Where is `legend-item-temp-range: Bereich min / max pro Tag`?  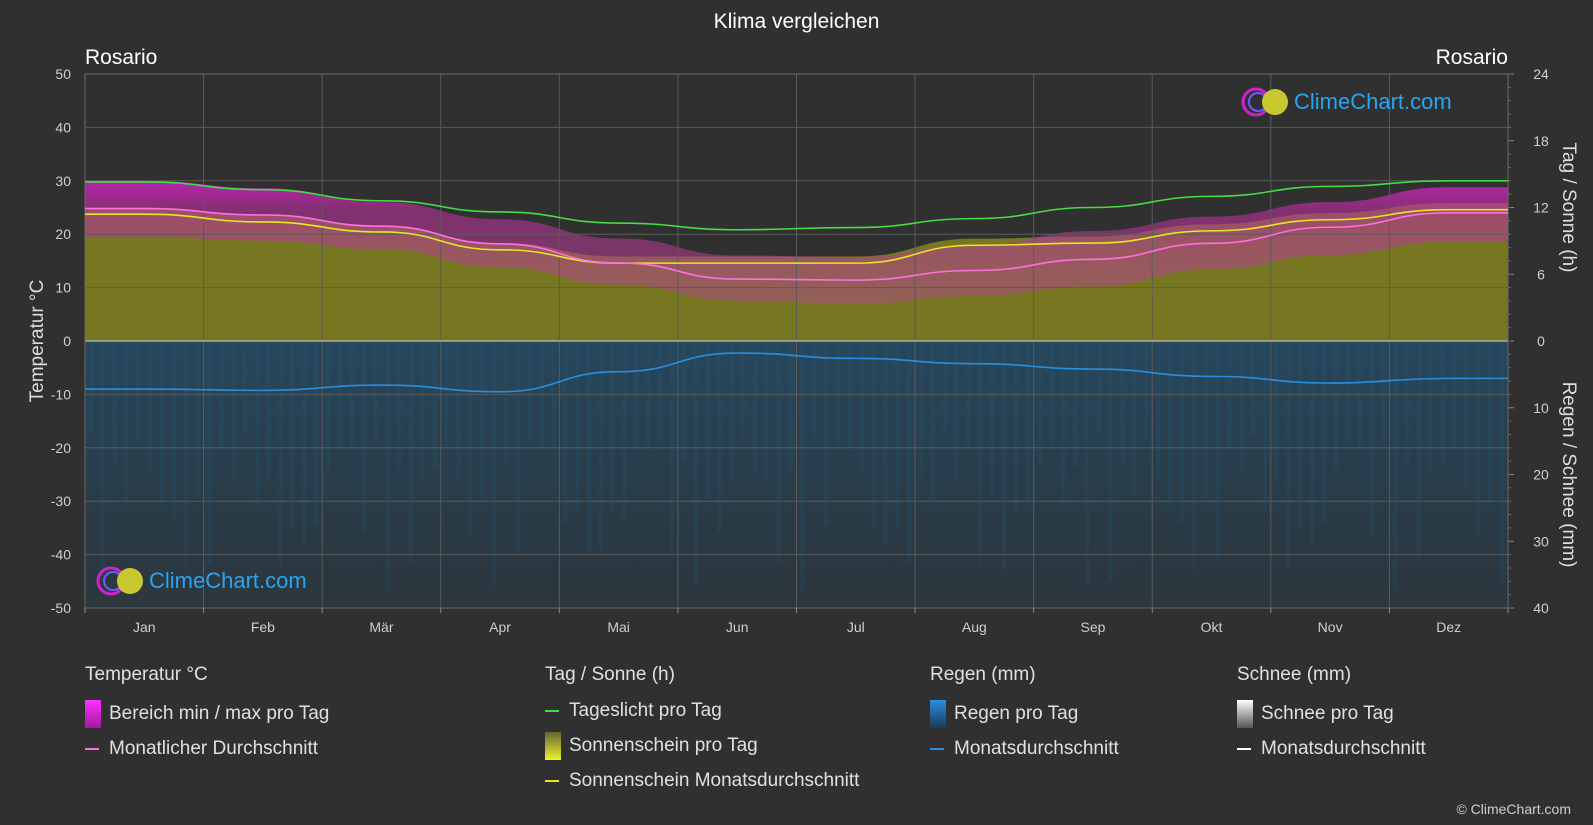
legend-item-temp-range: Bereich min / max pro Tag is located at coordinates (207, 714).